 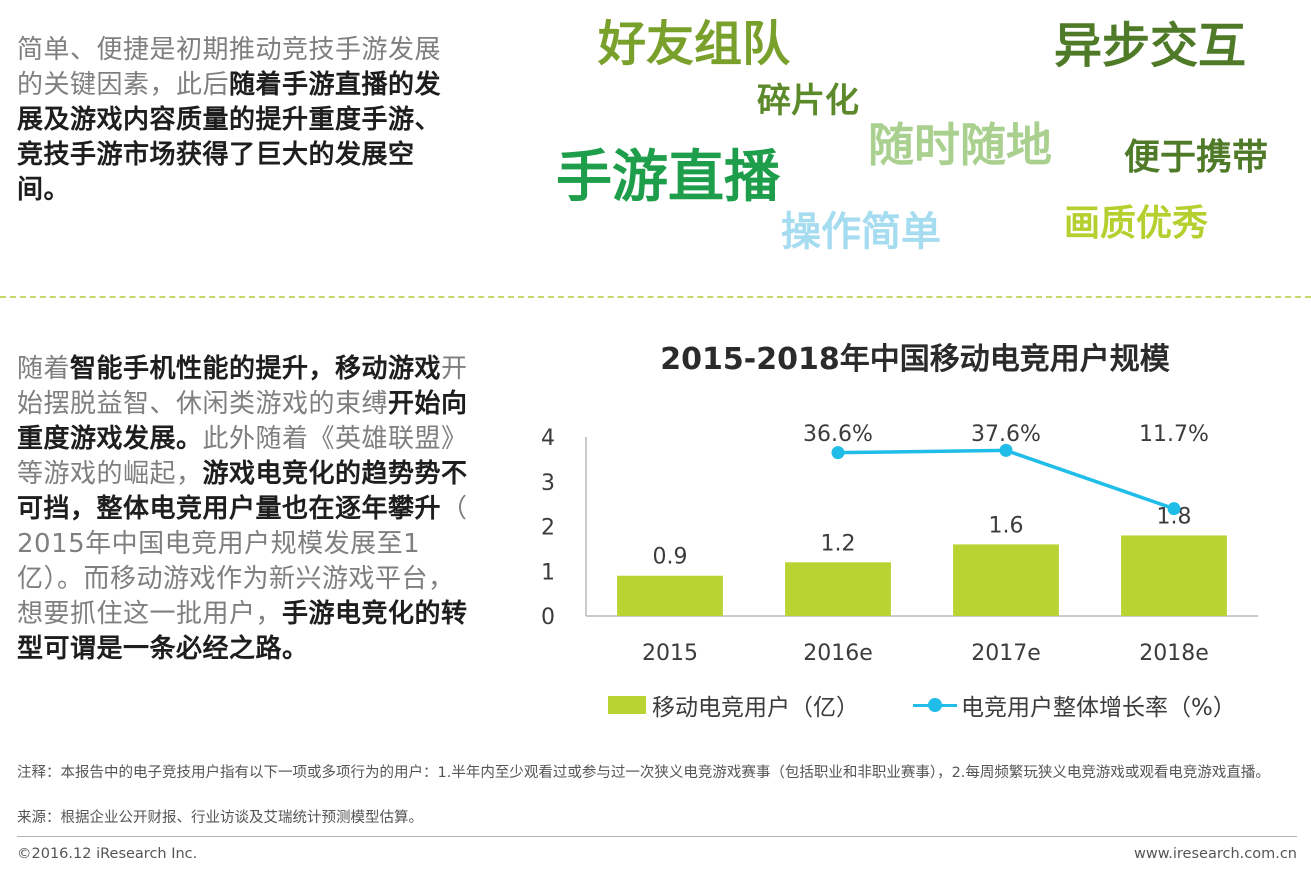 I want to click on growth-rate-label: 37.6%, so click(x=1006, y=434).